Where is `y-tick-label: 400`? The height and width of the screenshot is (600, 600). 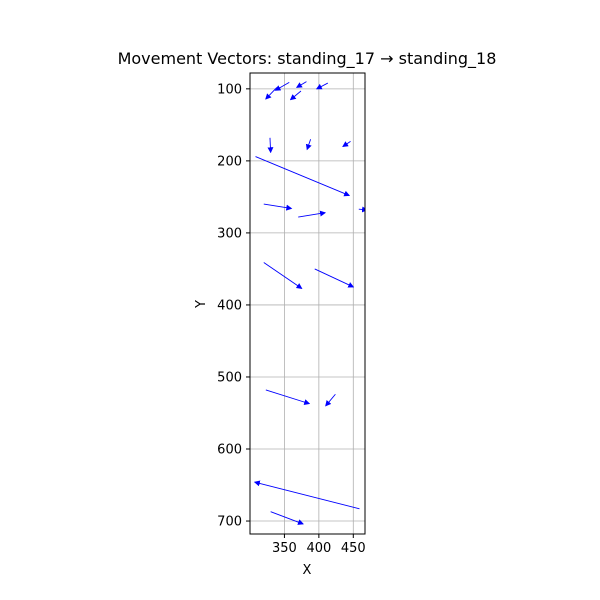
y-tick-label: 400 is located at coordinates (229, 305).